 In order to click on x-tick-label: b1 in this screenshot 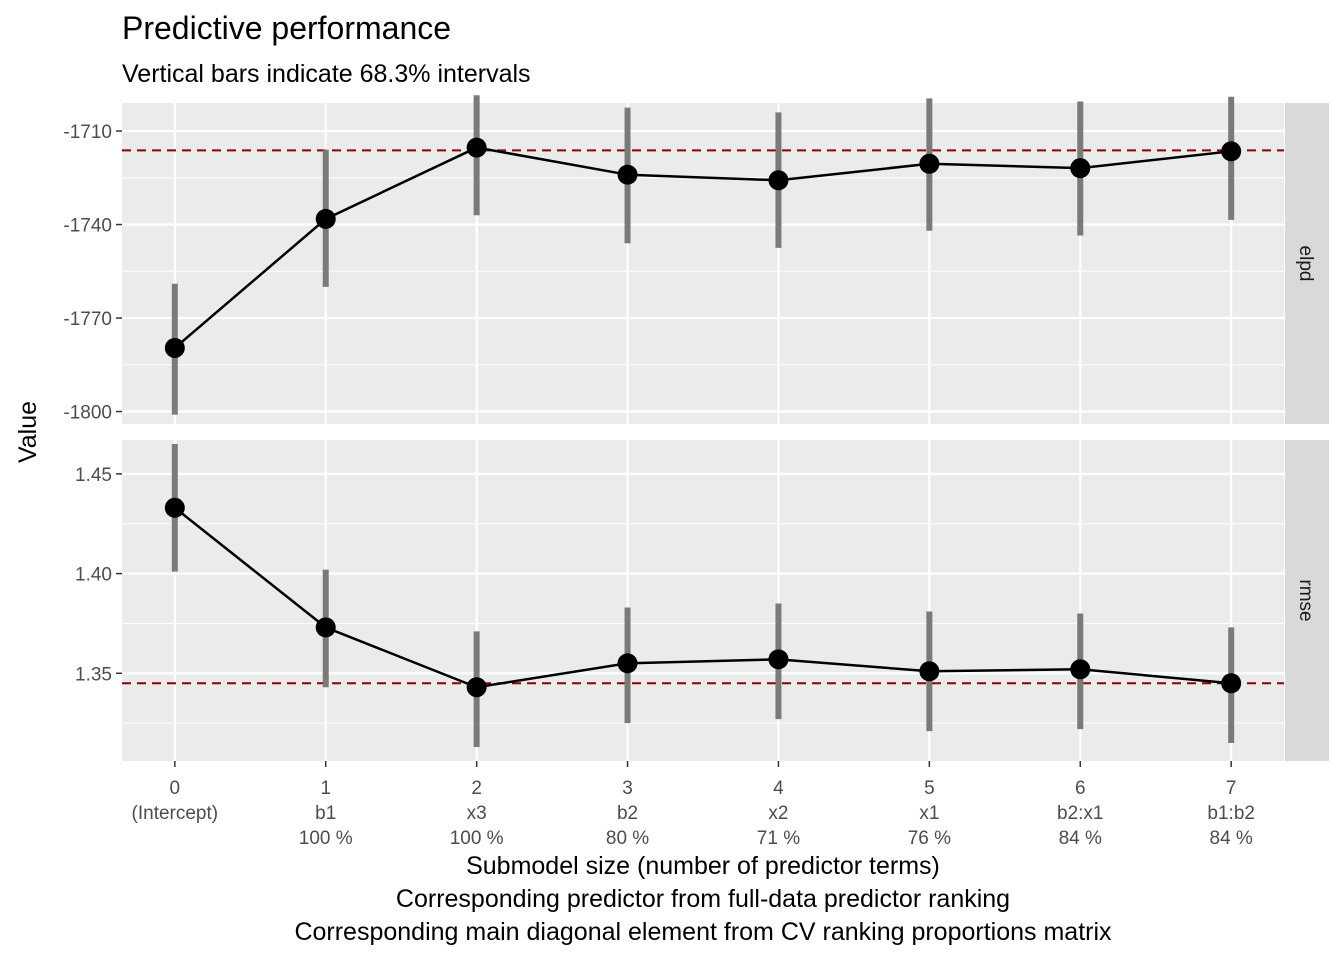, I will do `click(325, 813)`.